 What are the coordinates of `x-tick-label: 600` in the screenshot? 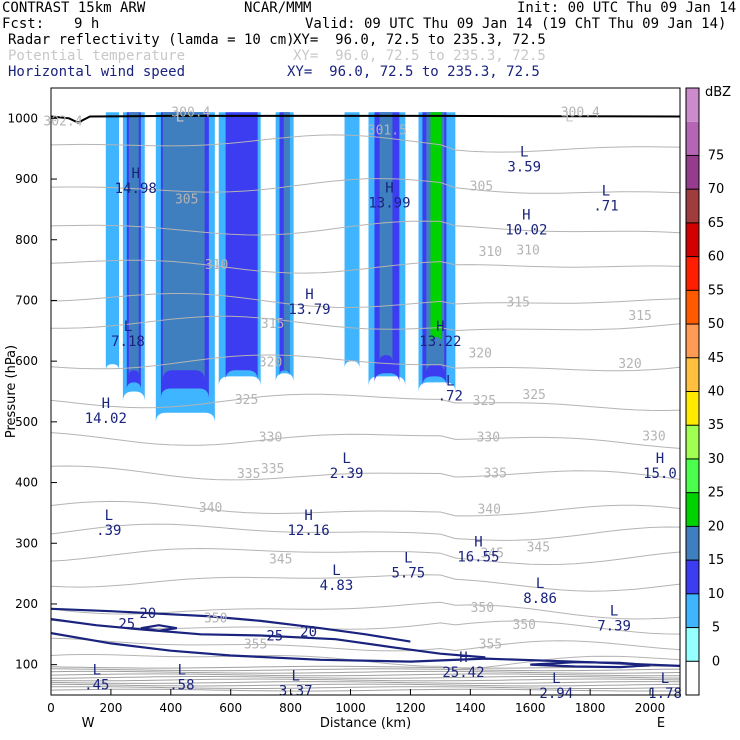 It's located at (230, 708).